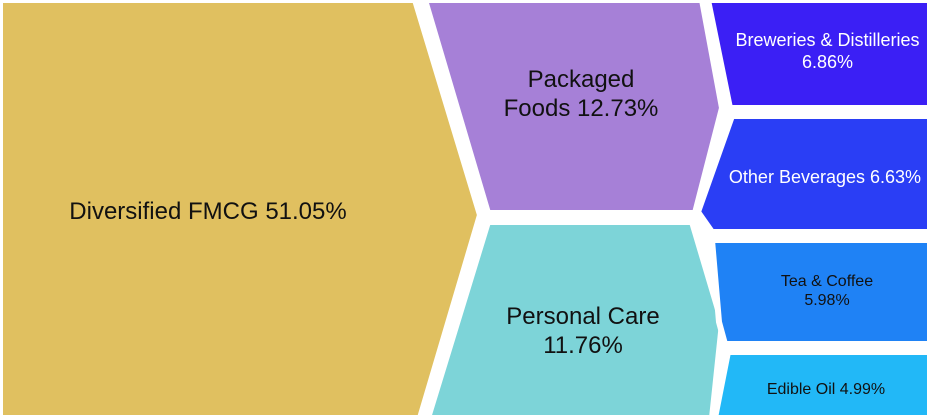  Describe the element at coordinates (583, 317) in the screenshot. I see `category-name: Personal Care` at that location.